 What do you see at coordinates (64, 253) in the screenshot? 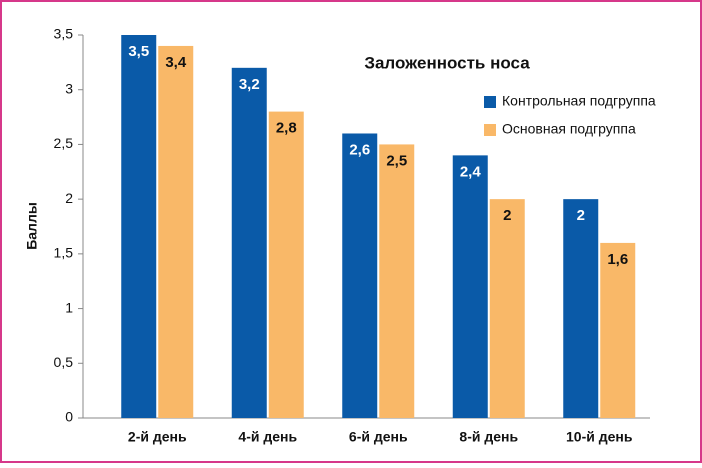
I see `y-tick-label: 1,5` at bounding box center [64, 253].